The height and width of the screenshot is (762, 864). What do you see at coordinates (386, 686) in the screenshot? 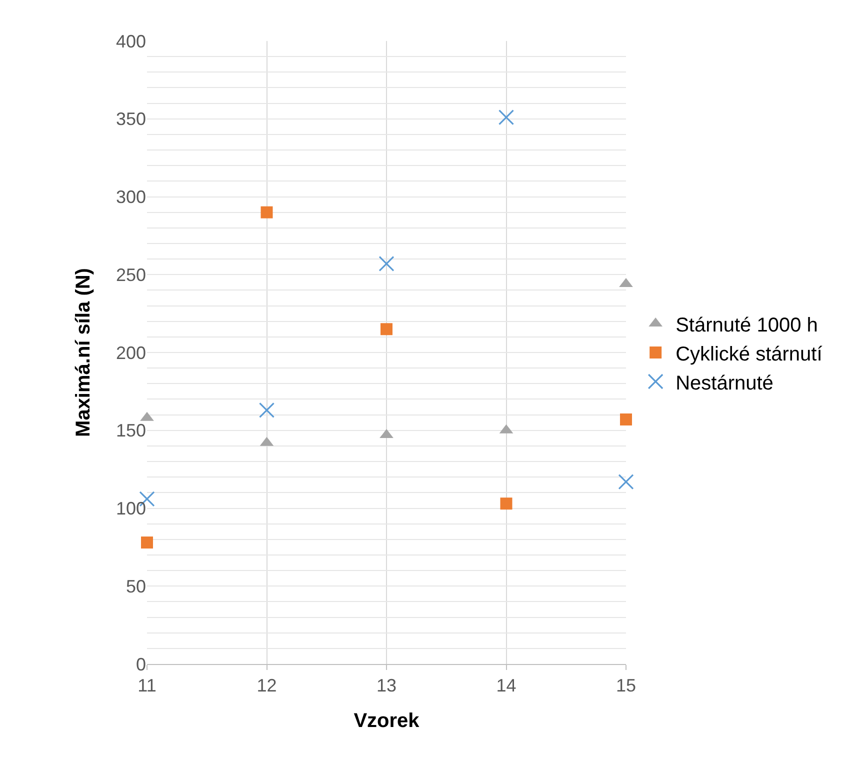
I see `x-tick-label: 13` at bounding box center [386, 686].